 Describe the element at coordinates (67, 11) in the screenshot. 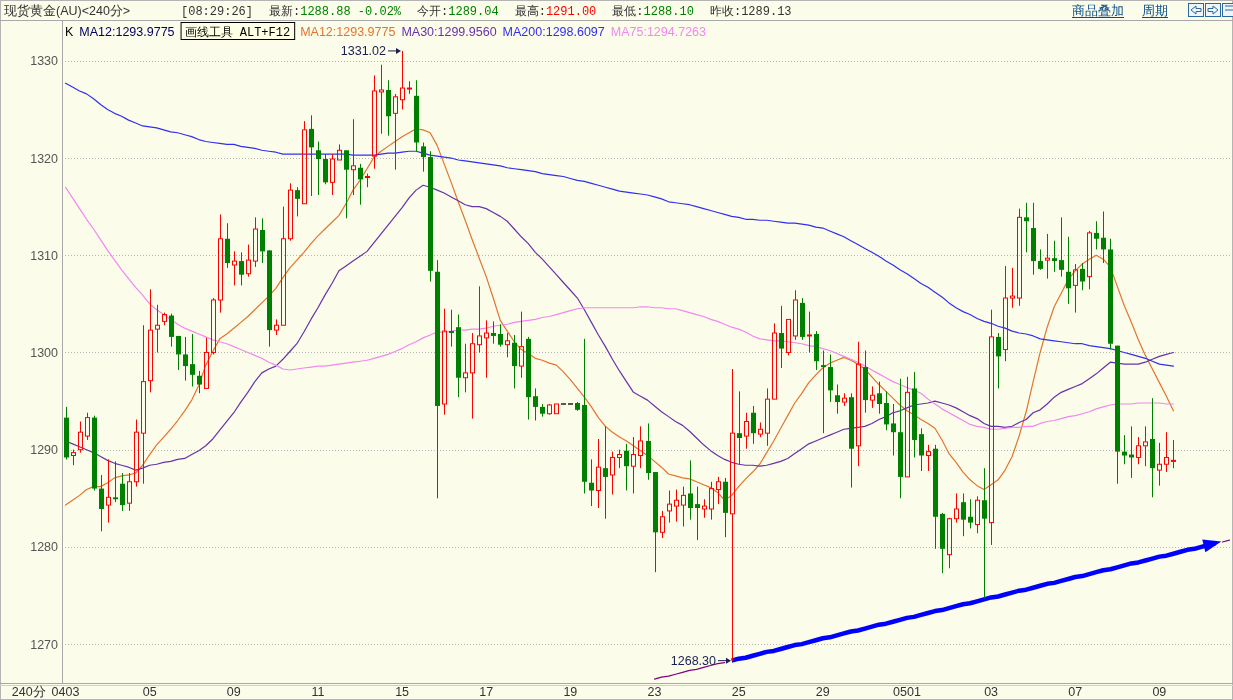

I see `title: 现货黄金(AU)<240分>` at that location.